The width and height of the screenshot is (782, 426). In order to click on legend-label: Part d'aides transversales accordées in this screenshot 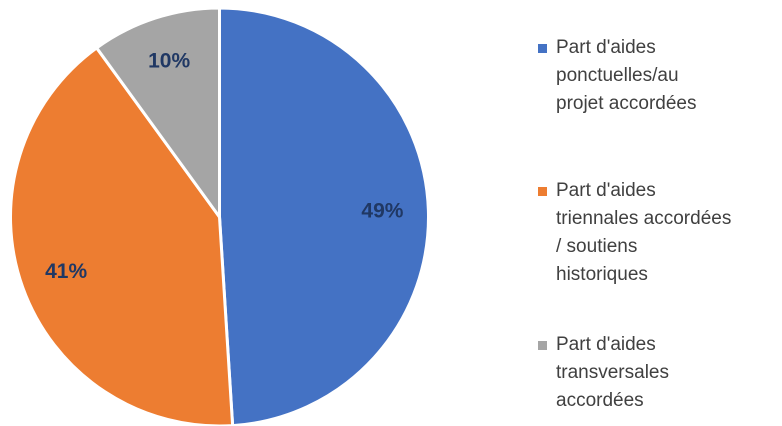, I will do `click(612, 372)`.